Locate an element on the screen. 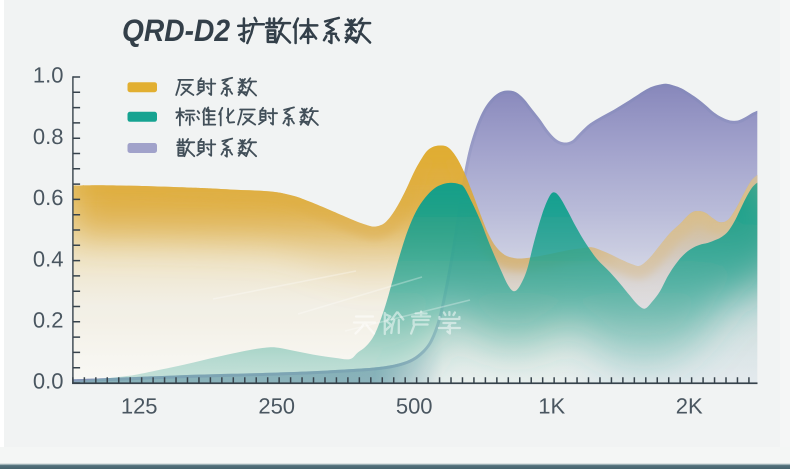 This screenshot has width=790, height=469. svg-text: 0.2 is located at coordinates (48, 320).